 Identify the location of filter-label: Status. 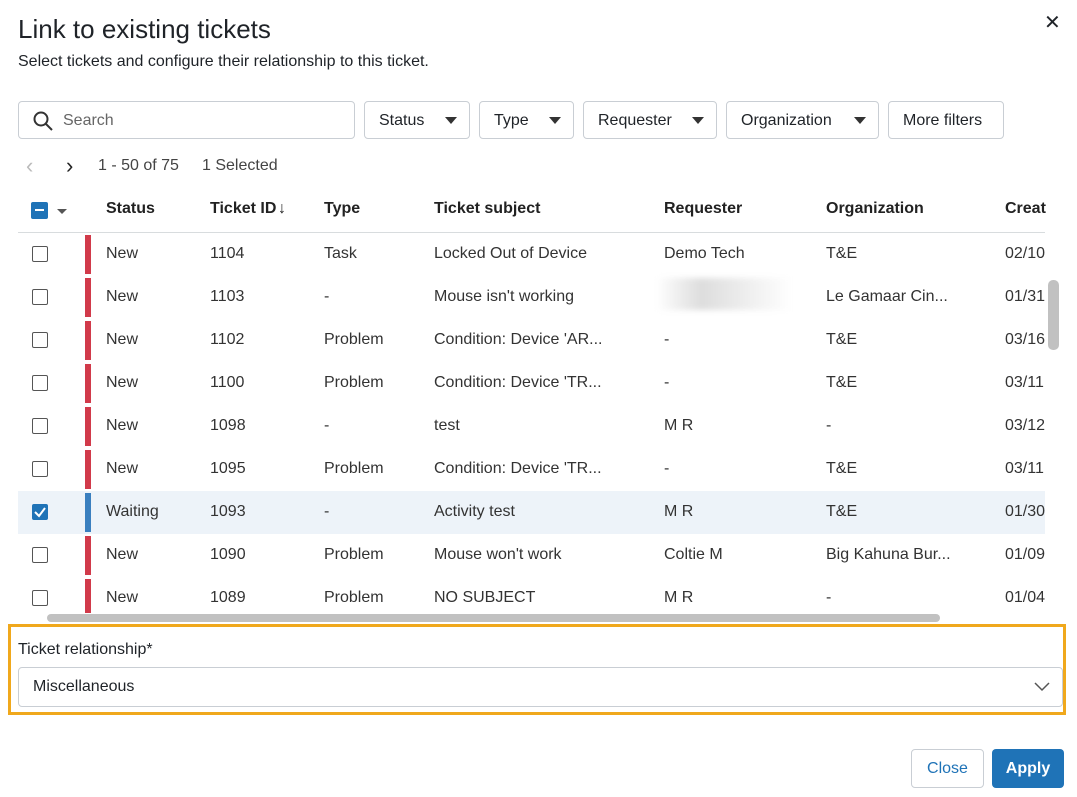
(402, 120).